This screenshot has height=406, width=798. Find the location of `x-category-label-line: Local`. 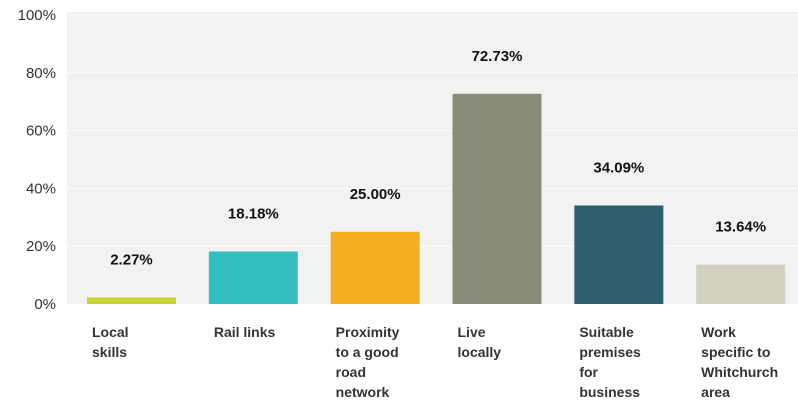

x-category-label-line: Local is located at coordinates (110, 332).